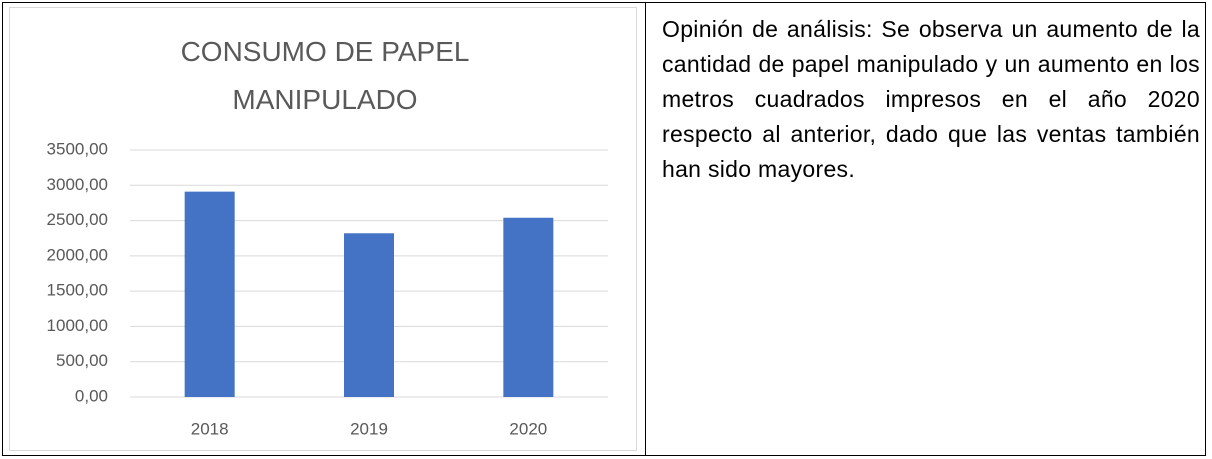 Image resolution: width=1212 pixels, height=459 pixels. Describe the element at coordinates (325, 75) in the screenshot. I see `chart-title: CONSUMO DE PAPEL MANIPULADO` at that location.